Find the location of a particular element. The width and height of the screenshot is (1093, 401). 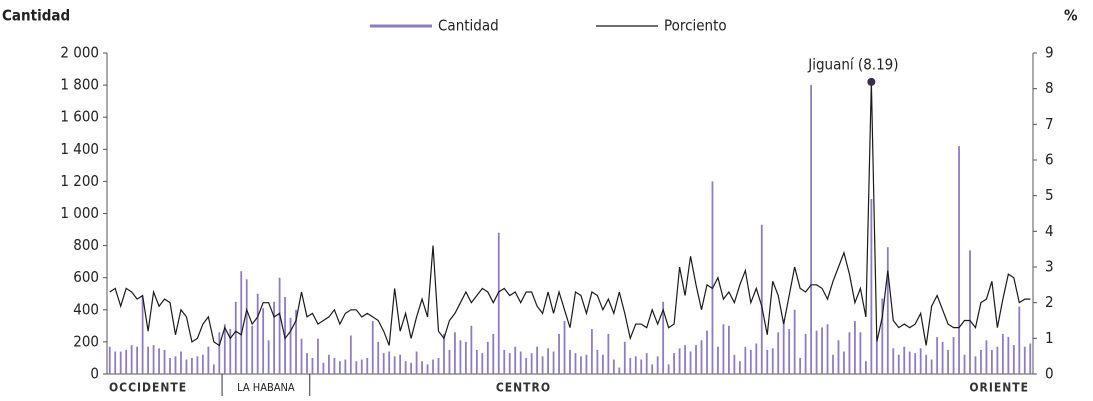

y2-tick-label: 0 is located at coordinates (1049, 374).